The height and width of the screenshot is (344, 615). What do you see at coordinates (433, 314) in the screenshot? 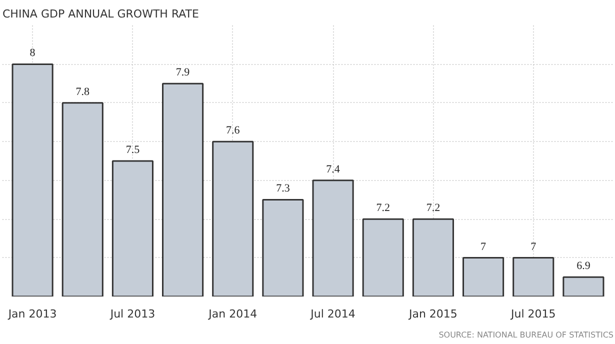
I see `x-tick-label: Jan 2015` at bounding box center [433, 314].